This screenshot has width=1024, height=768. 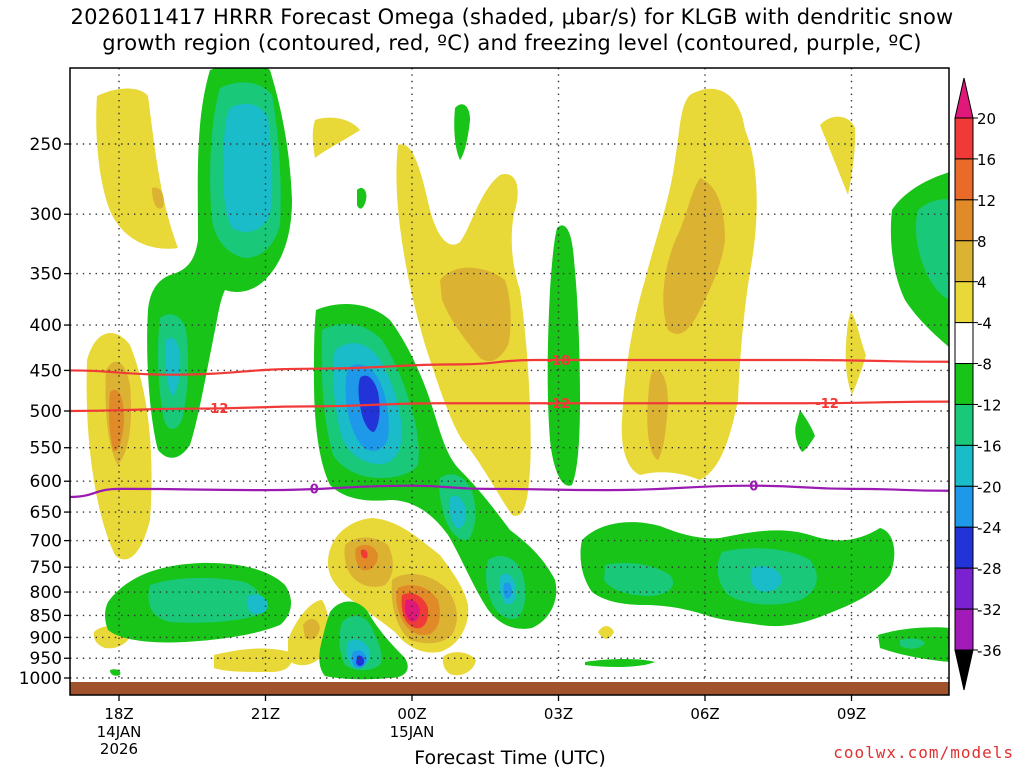 I want to click on colorbar-label: -8, so click(x=984, y=365).